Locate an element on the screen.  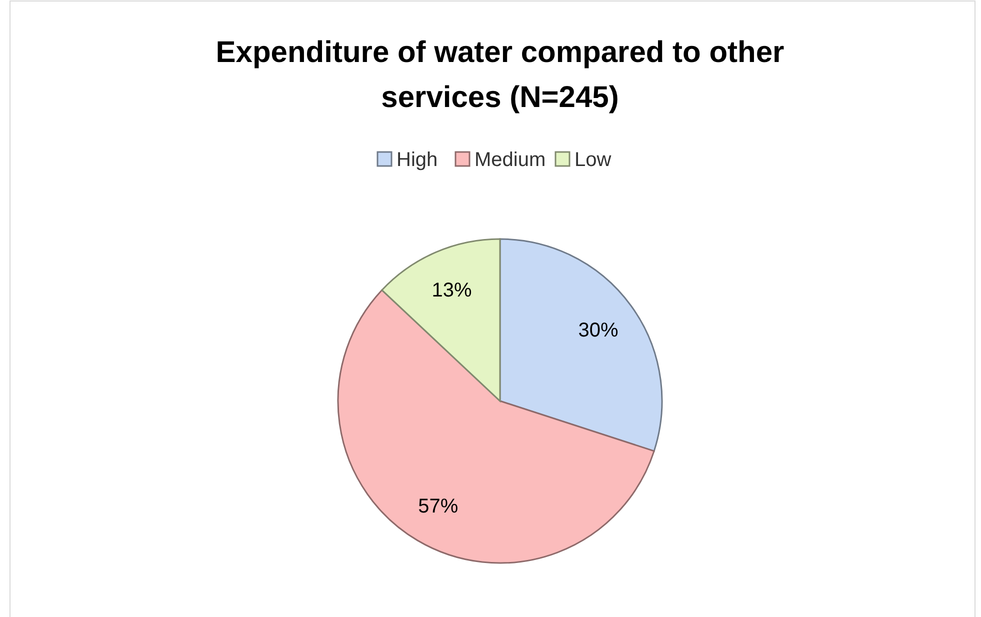
data-label: 13% is located at coordinates (452, 290).